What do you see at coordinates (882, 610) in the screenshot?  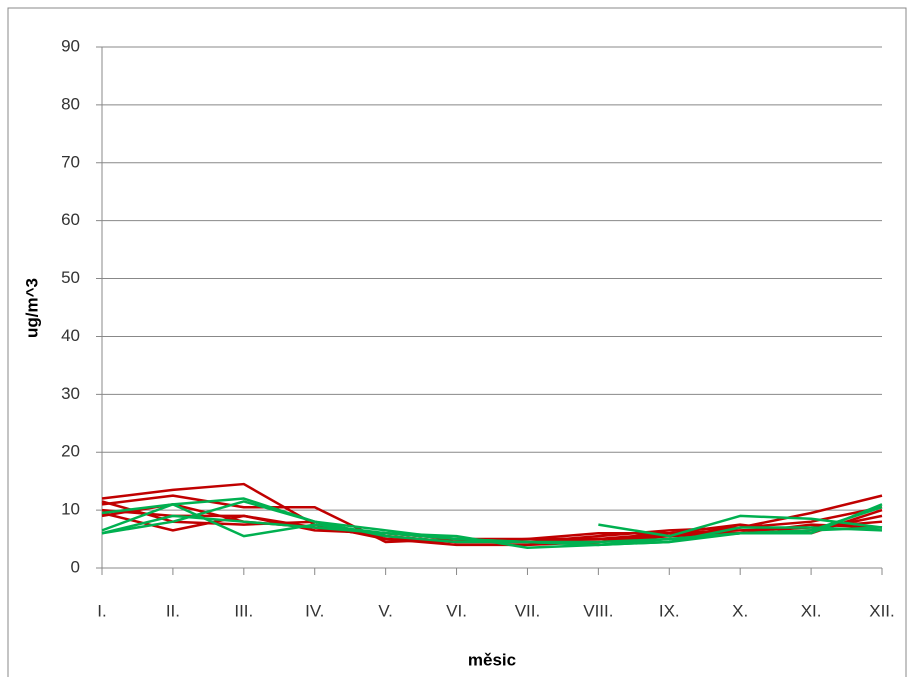 I see `x-tick-label: XII.` at bounding box center [882, 610].